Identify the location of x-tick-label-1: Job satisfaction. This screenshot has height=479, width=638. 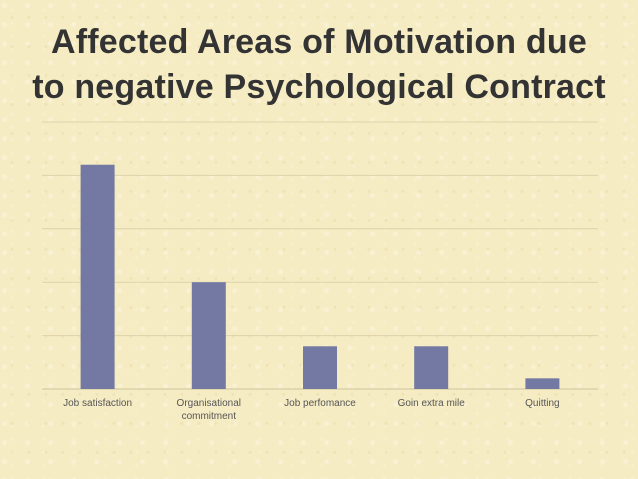
(97, 403).